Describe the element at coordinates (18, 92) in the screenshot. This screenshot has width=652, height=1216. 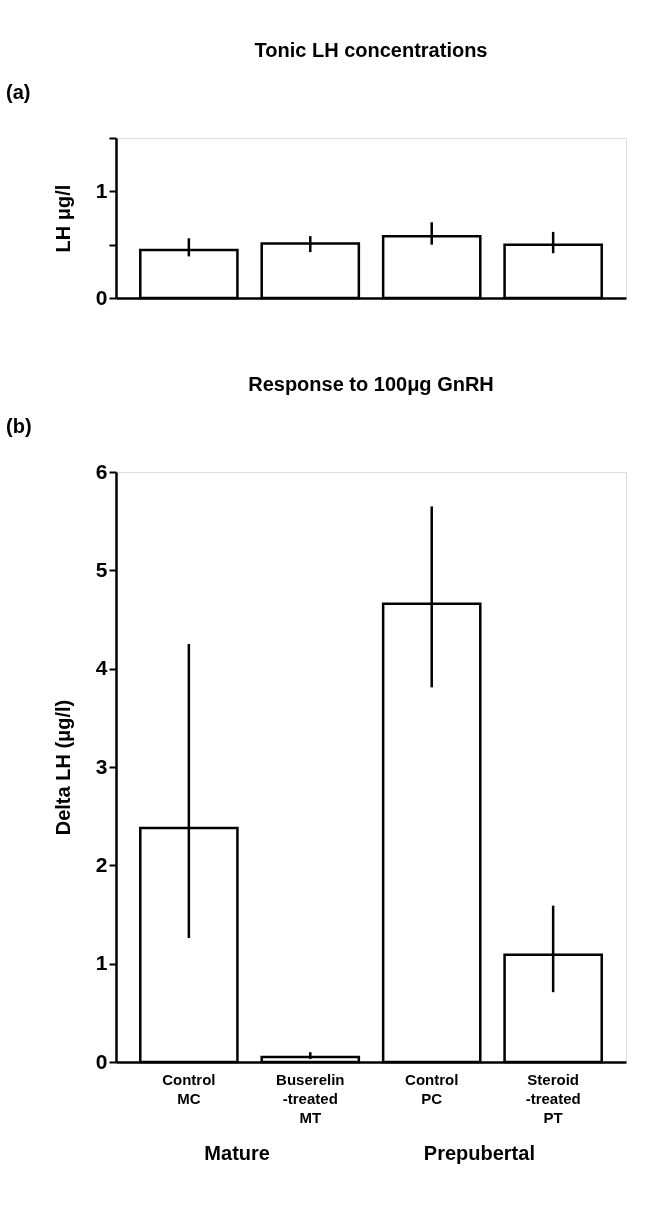
I see `text: (a)` at that location.